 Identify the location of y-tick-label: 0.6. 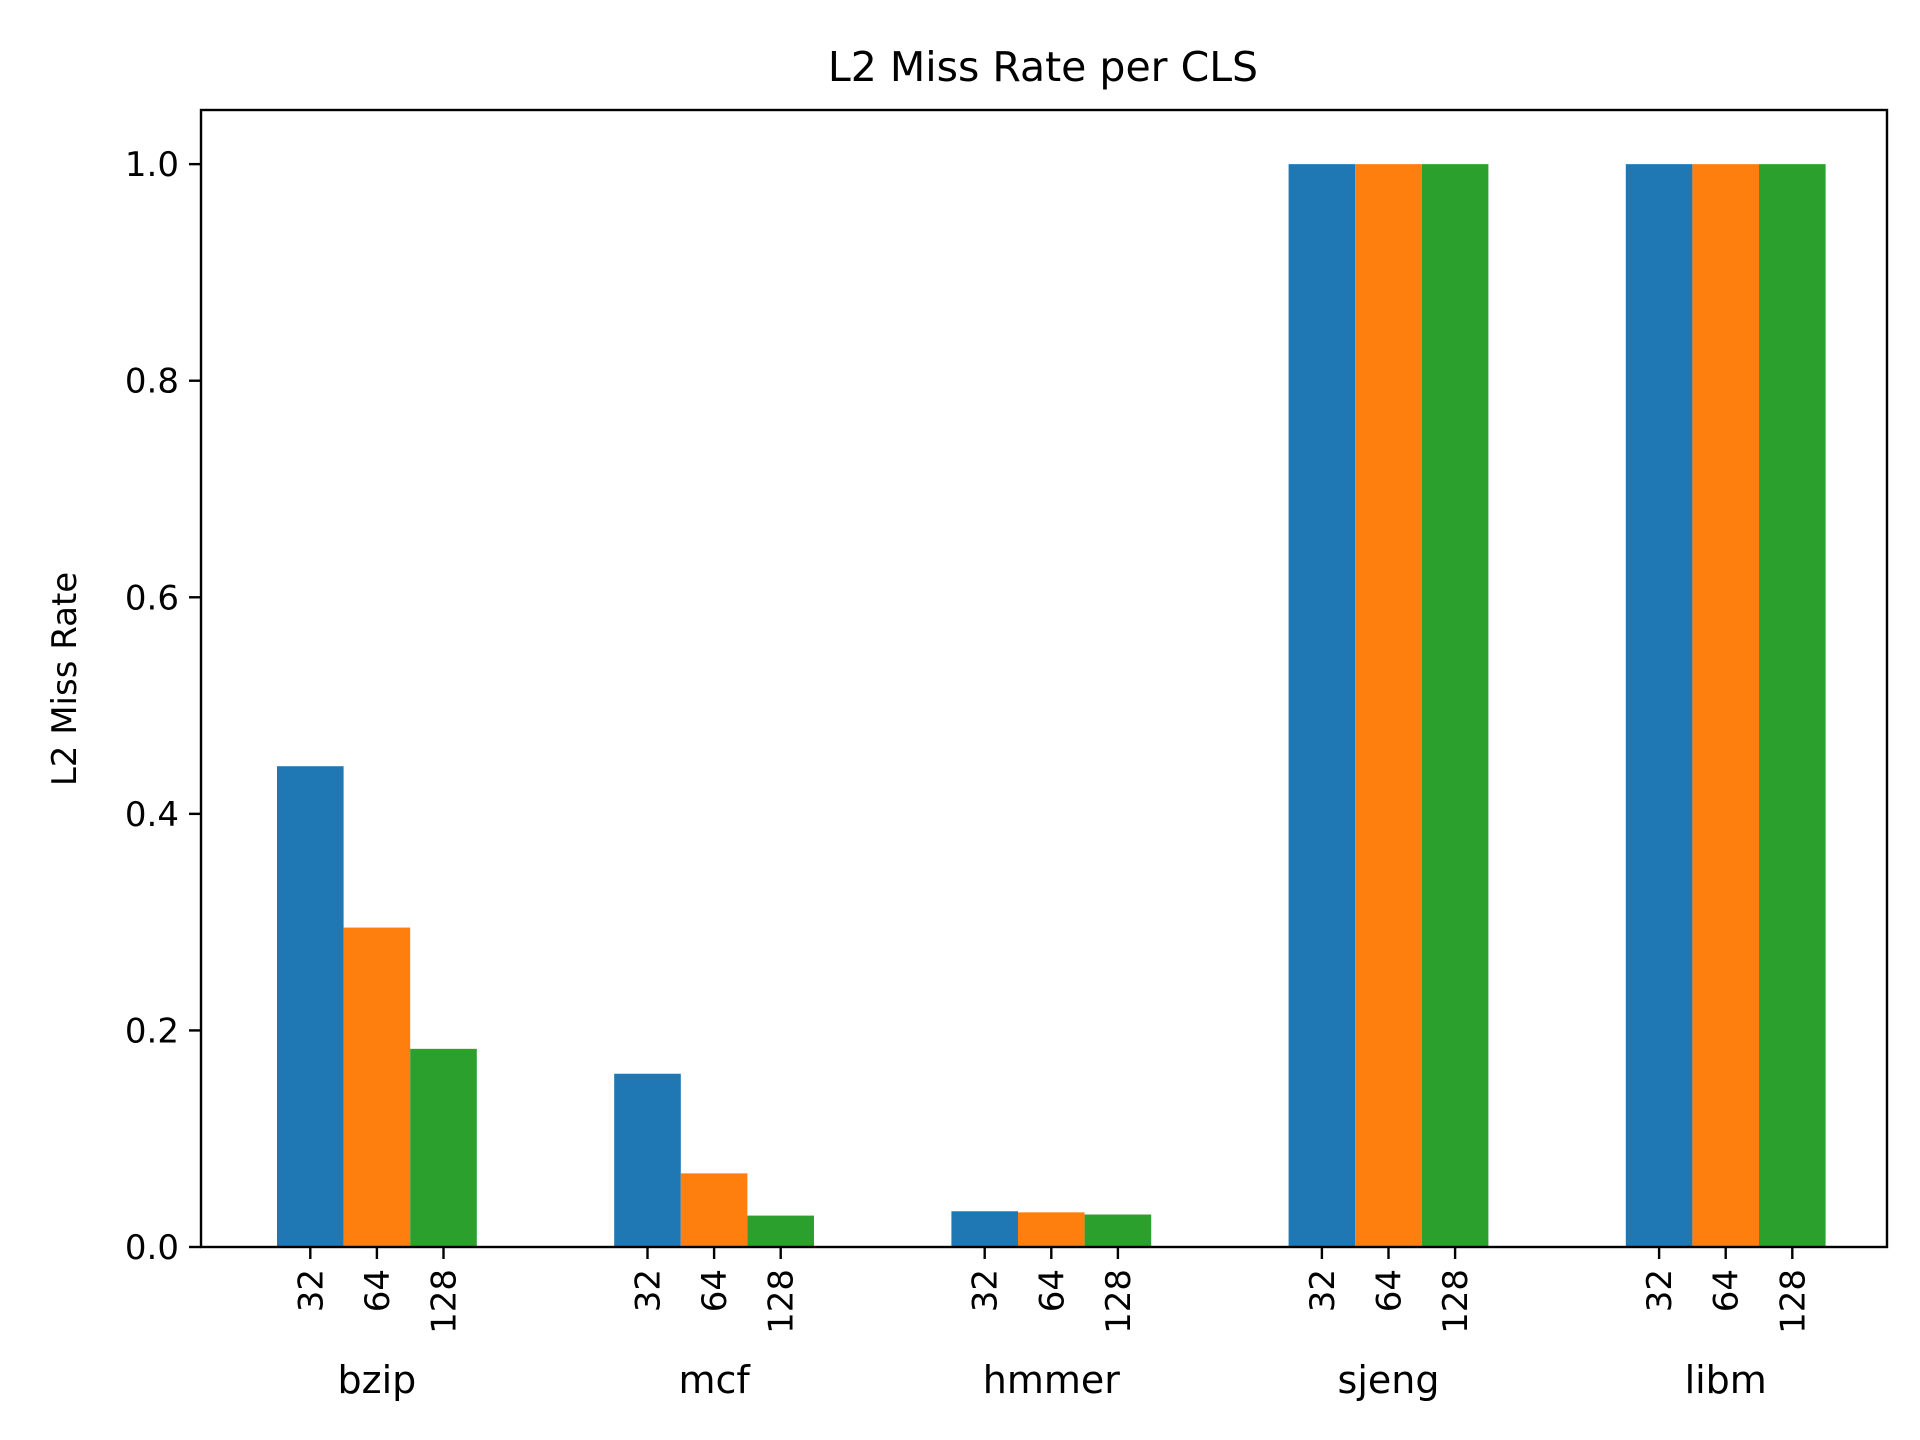
(152, 598).